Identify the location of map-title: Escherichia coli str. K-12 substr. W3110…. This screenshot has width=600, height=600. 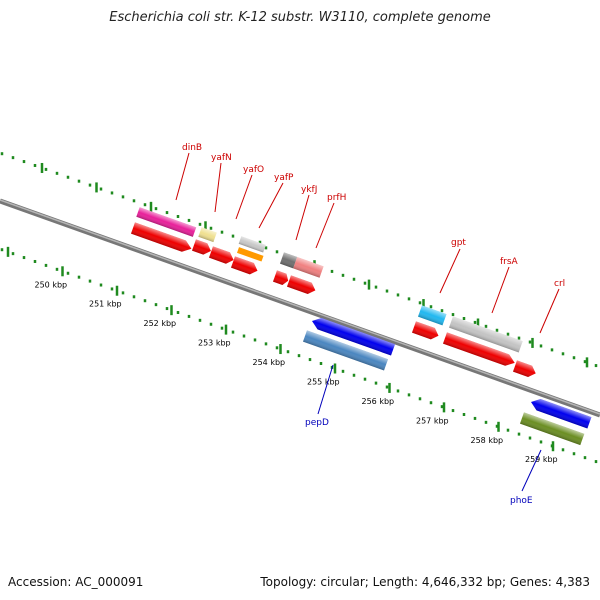
(300, 17).